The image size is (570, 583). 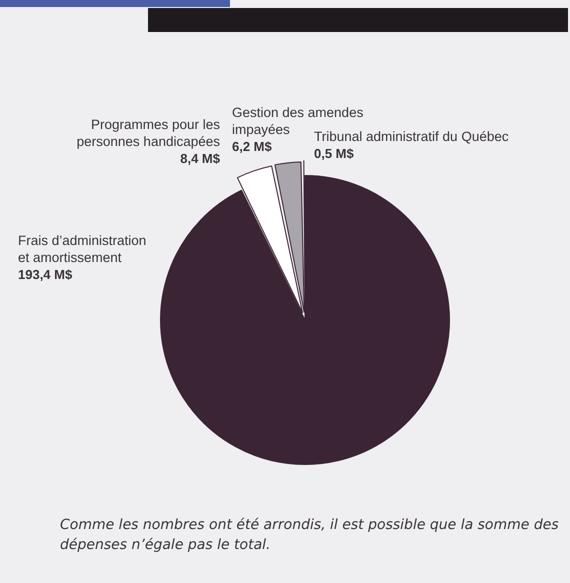 What do you see at coordinates (310, 535) in the screenshot?
I see `text: Comme les nombres ont été arrondis, il est possible que la somme des dépenses n’égale pas le total.` at bounding box center [310, 535].